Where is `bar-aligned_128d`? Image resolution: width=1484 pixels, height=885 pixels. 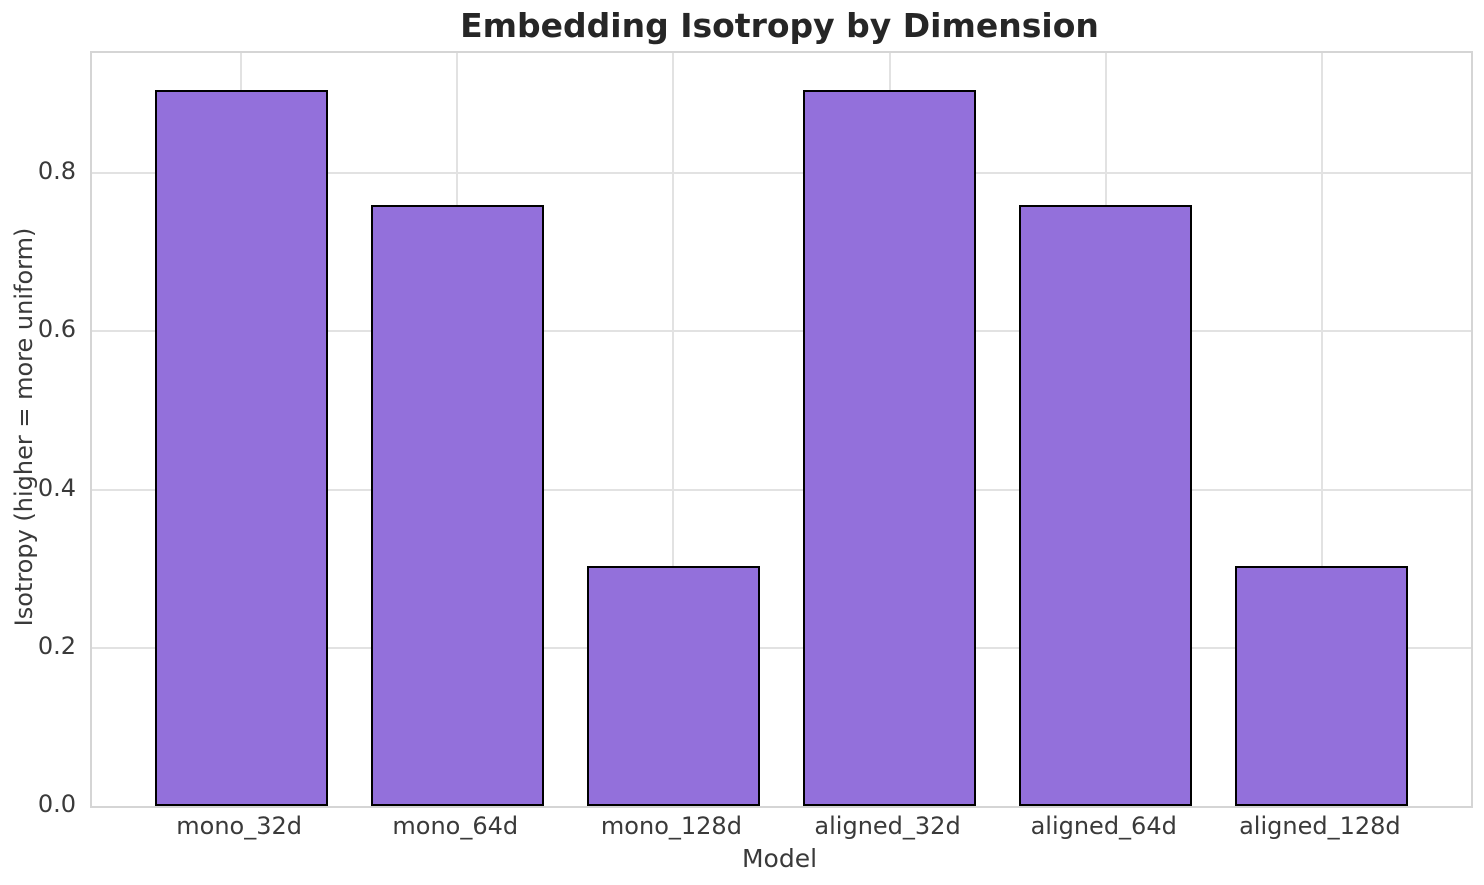
bar-aligned_128d is located at coordinates (1322, 686).